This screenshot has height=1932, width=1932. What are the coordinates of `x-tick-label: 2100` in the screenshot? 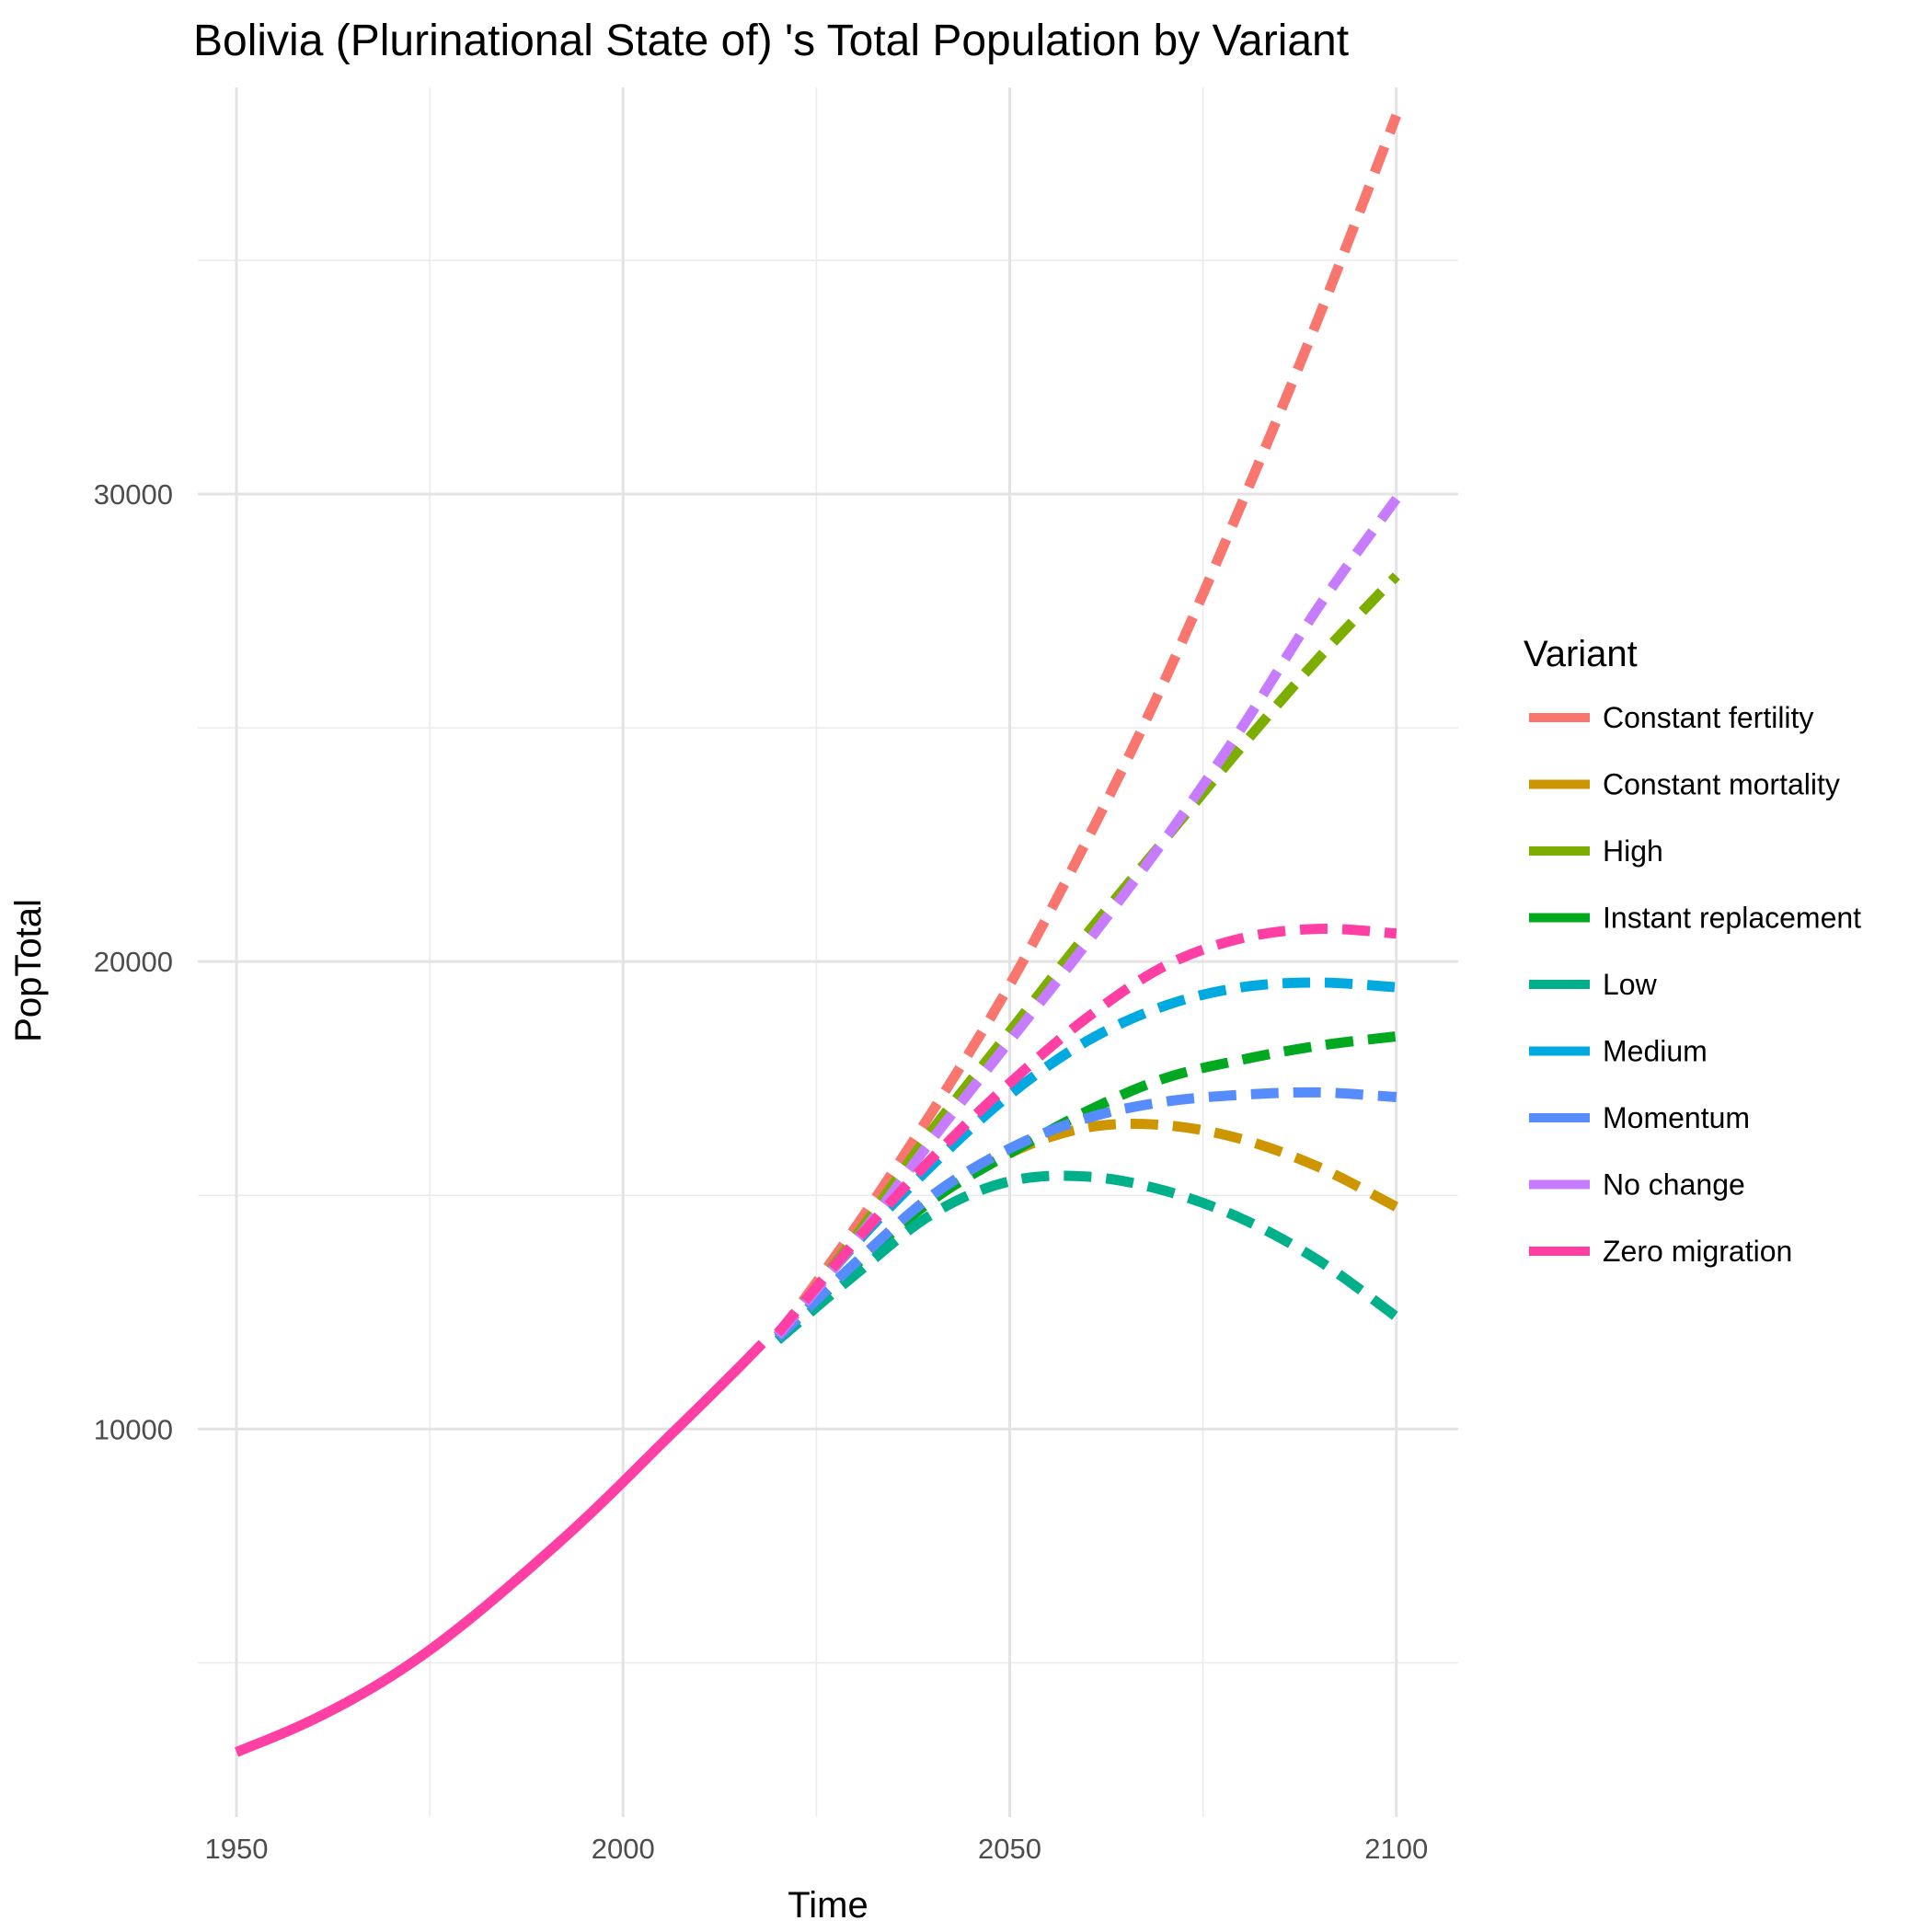 It's located at (1396, 1849).